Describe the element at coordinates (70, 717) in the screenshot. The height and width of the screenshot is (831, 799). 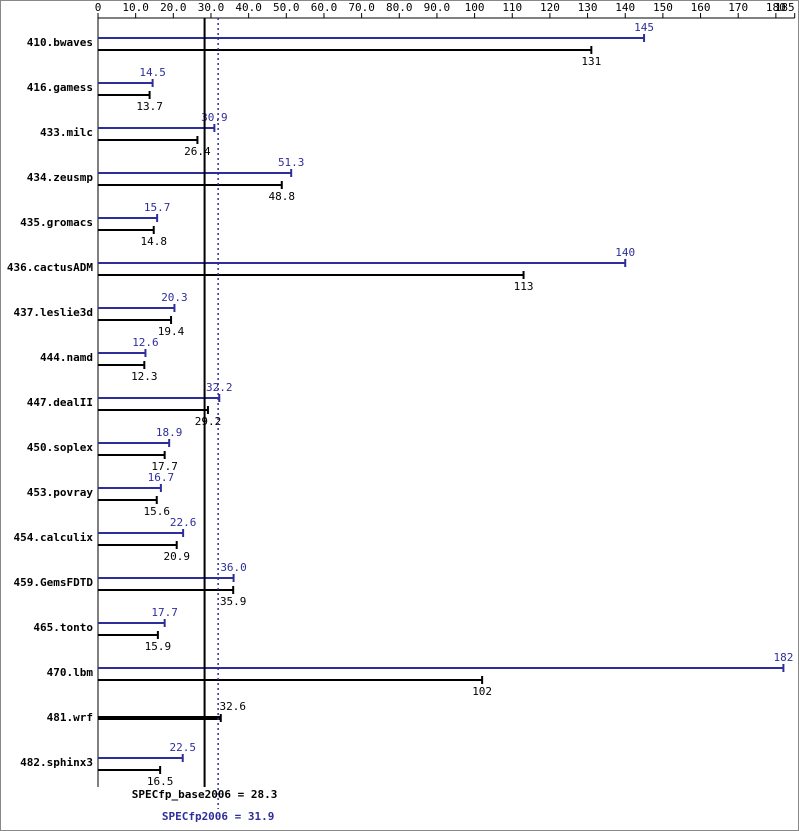
I see `category-label: 481.wrf` at that location.